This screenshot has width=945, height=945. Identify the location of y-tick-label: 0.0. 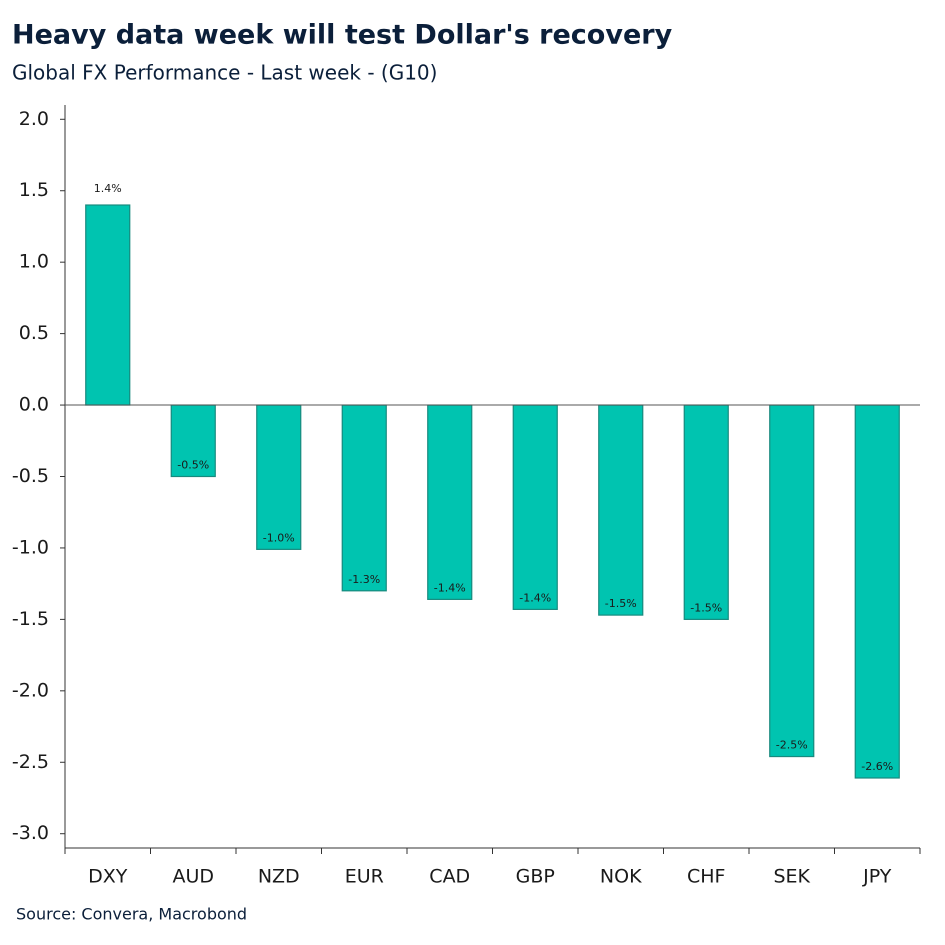
(34, 405).